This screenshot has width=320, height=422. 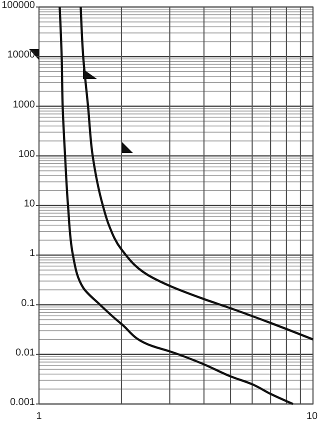 What do you see at coordinates (32, 254) in the screenshot?
I see `y-tick-label: 1` at bounding box center [32, 254].